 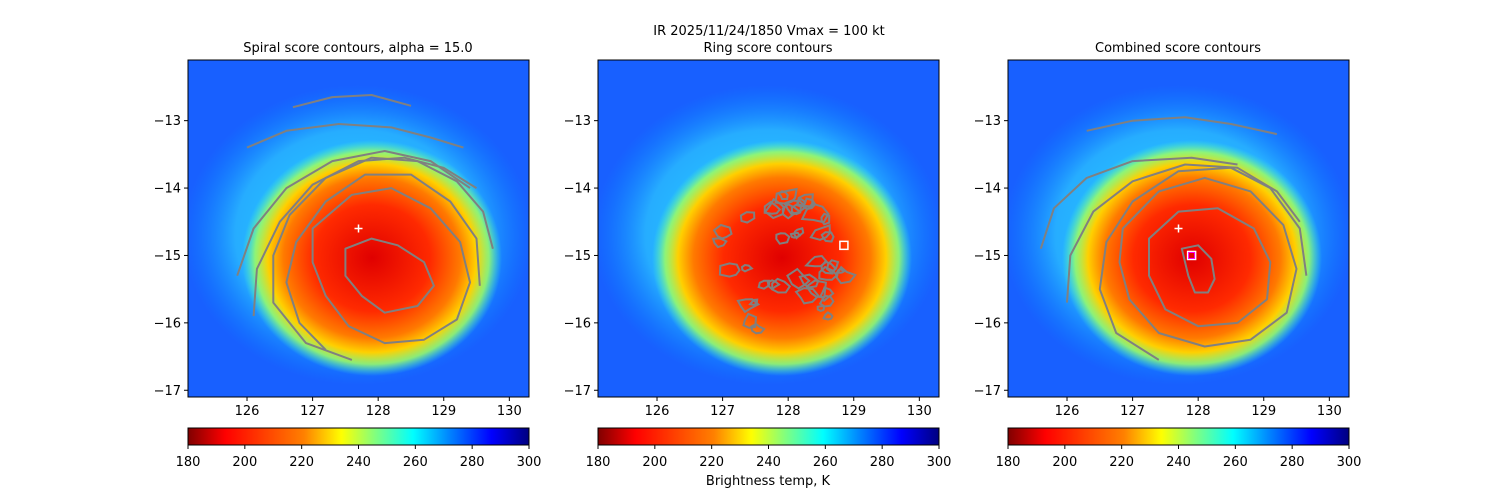 I want to click on colorbar-spiral: 180 200 220 240 260 280 300, so click(x=359, y=448).